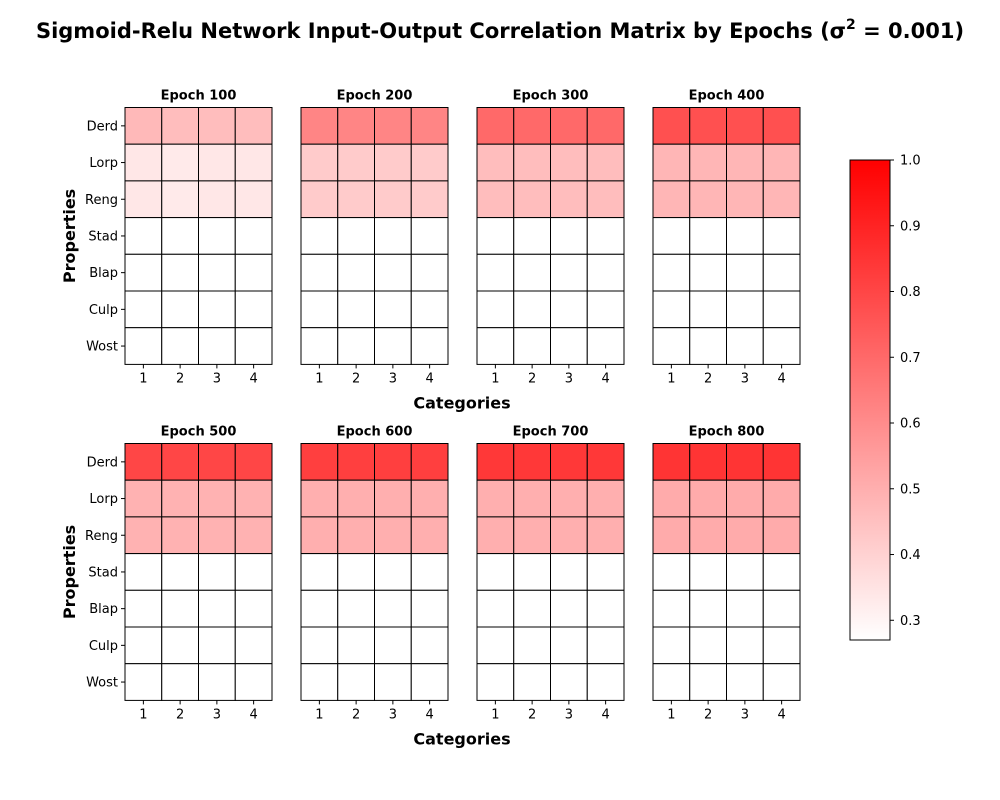  I want to click on y-axis-label: Properties, so click(69, 572).